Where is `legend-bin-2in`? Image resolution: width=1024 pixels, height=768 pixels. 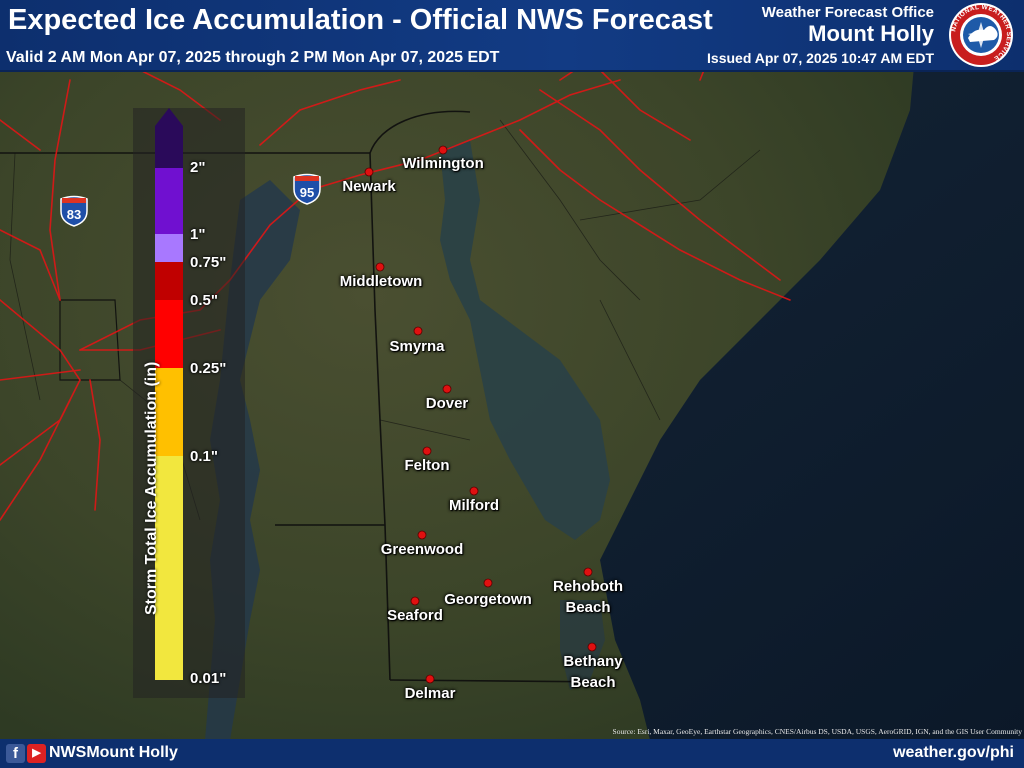
legend-bin-2in is located at coordinates (169, 147).